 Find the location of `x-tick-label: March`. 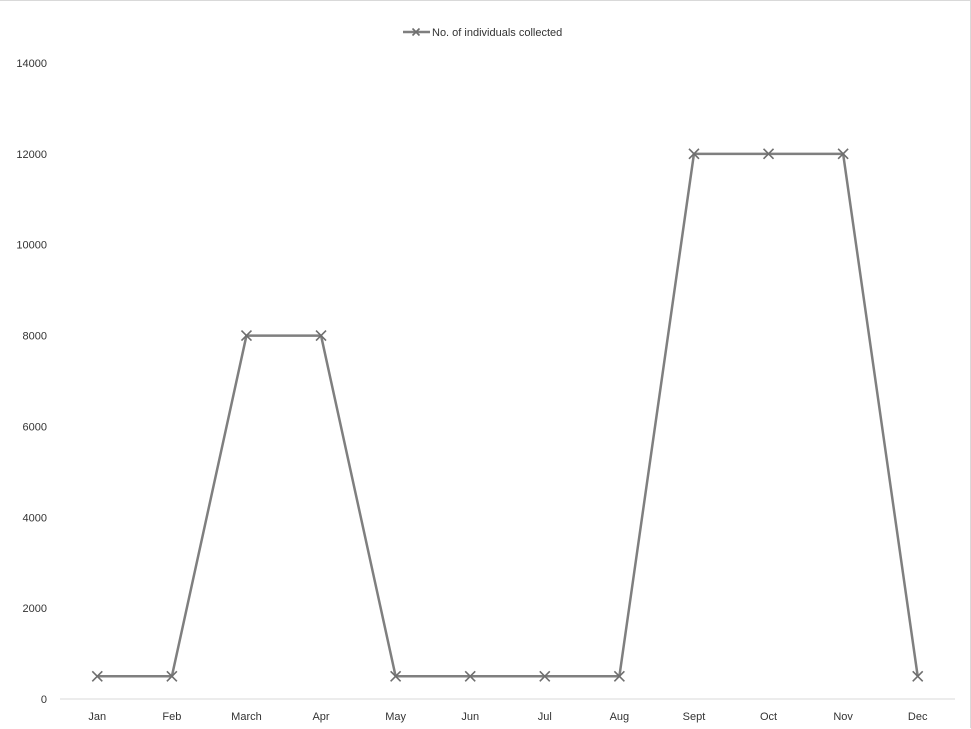

x-tick-label: March is located at coordinates (246, 717).